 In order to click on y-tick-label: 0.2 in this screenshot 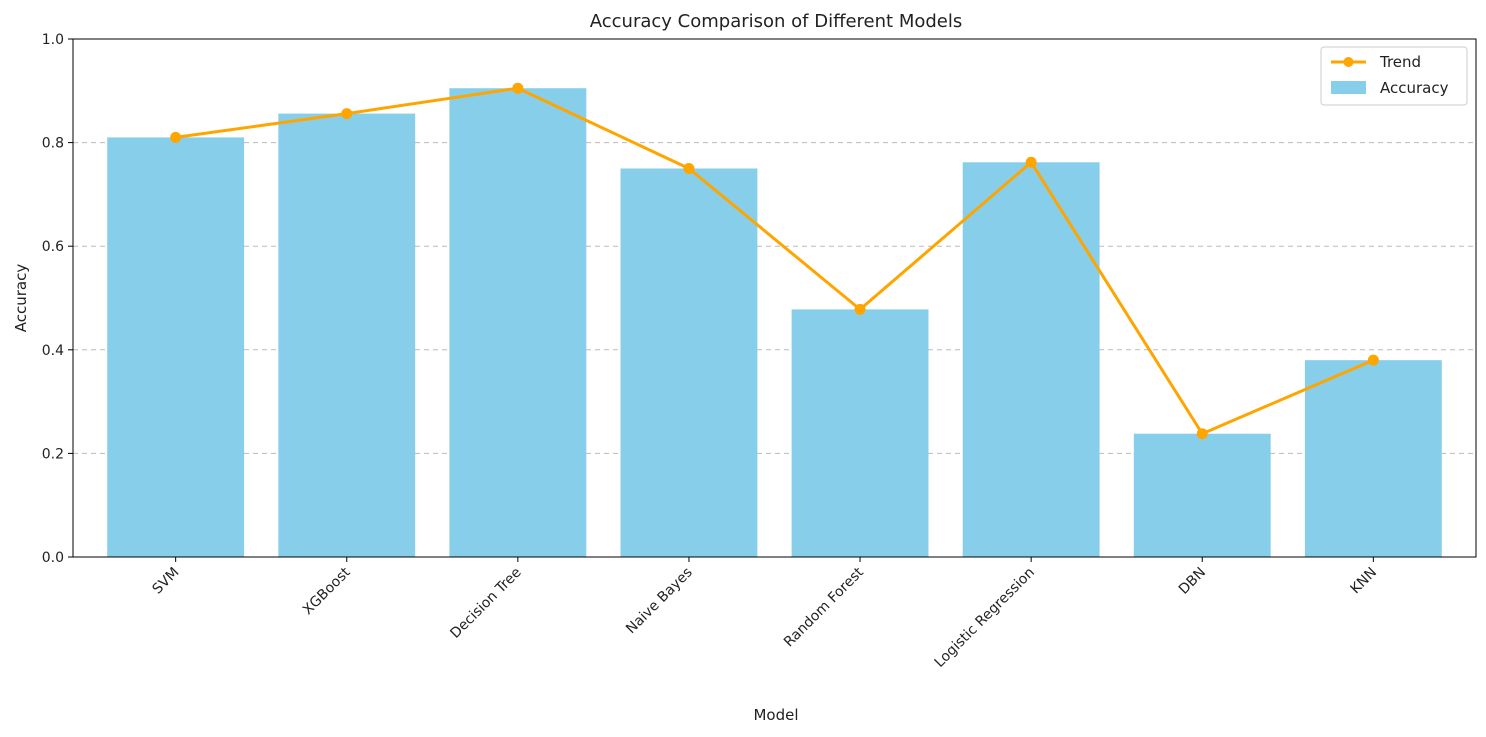, I will do `click(53, 454)`.